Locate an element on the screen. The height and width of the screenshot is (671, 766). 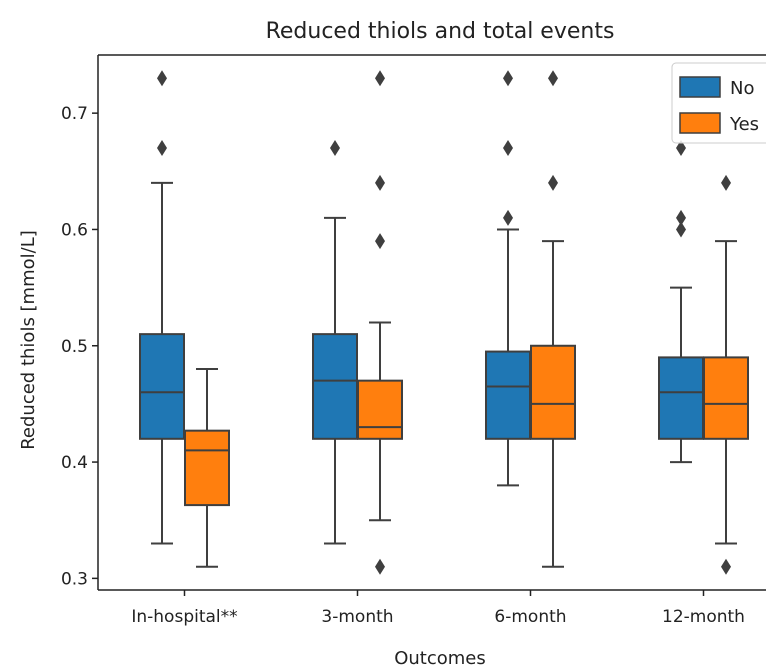
x-tick-label: 12-month is located at coordinates (703, 617).